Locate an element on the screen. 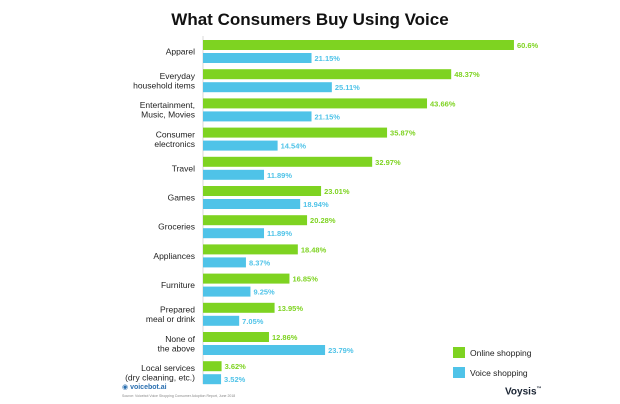 Image resolution: width=620 pixels, height=404 pixels. category-label-line: electronics is located at coordinates (174, 144).